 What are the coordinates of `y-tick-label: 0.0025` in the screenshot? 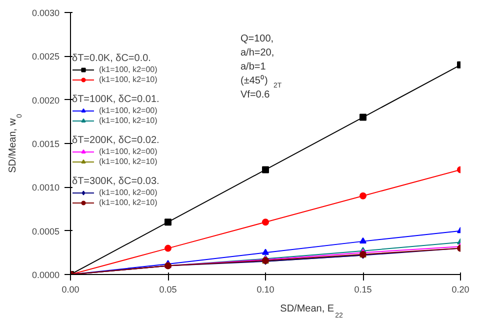 It's located at (46, 57).